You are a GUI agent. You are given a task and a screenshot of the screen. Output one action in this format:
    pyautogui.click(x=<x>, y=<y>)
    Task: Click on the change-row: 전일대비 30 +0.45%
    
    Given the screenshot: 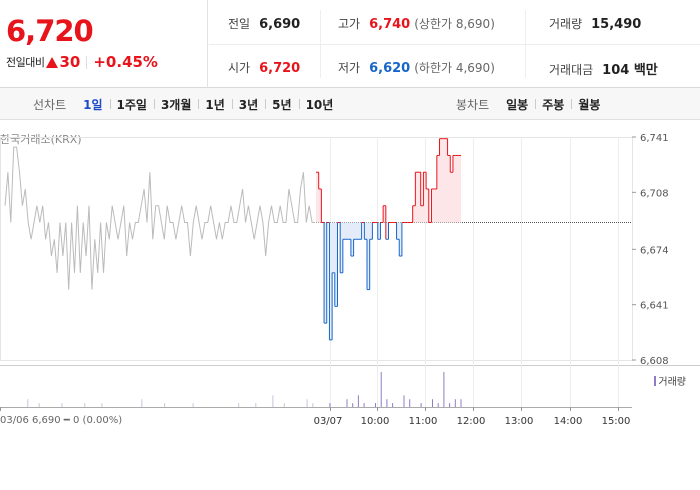 What is the action you would take?
    pyautogui.click(x=82, y=62)
    